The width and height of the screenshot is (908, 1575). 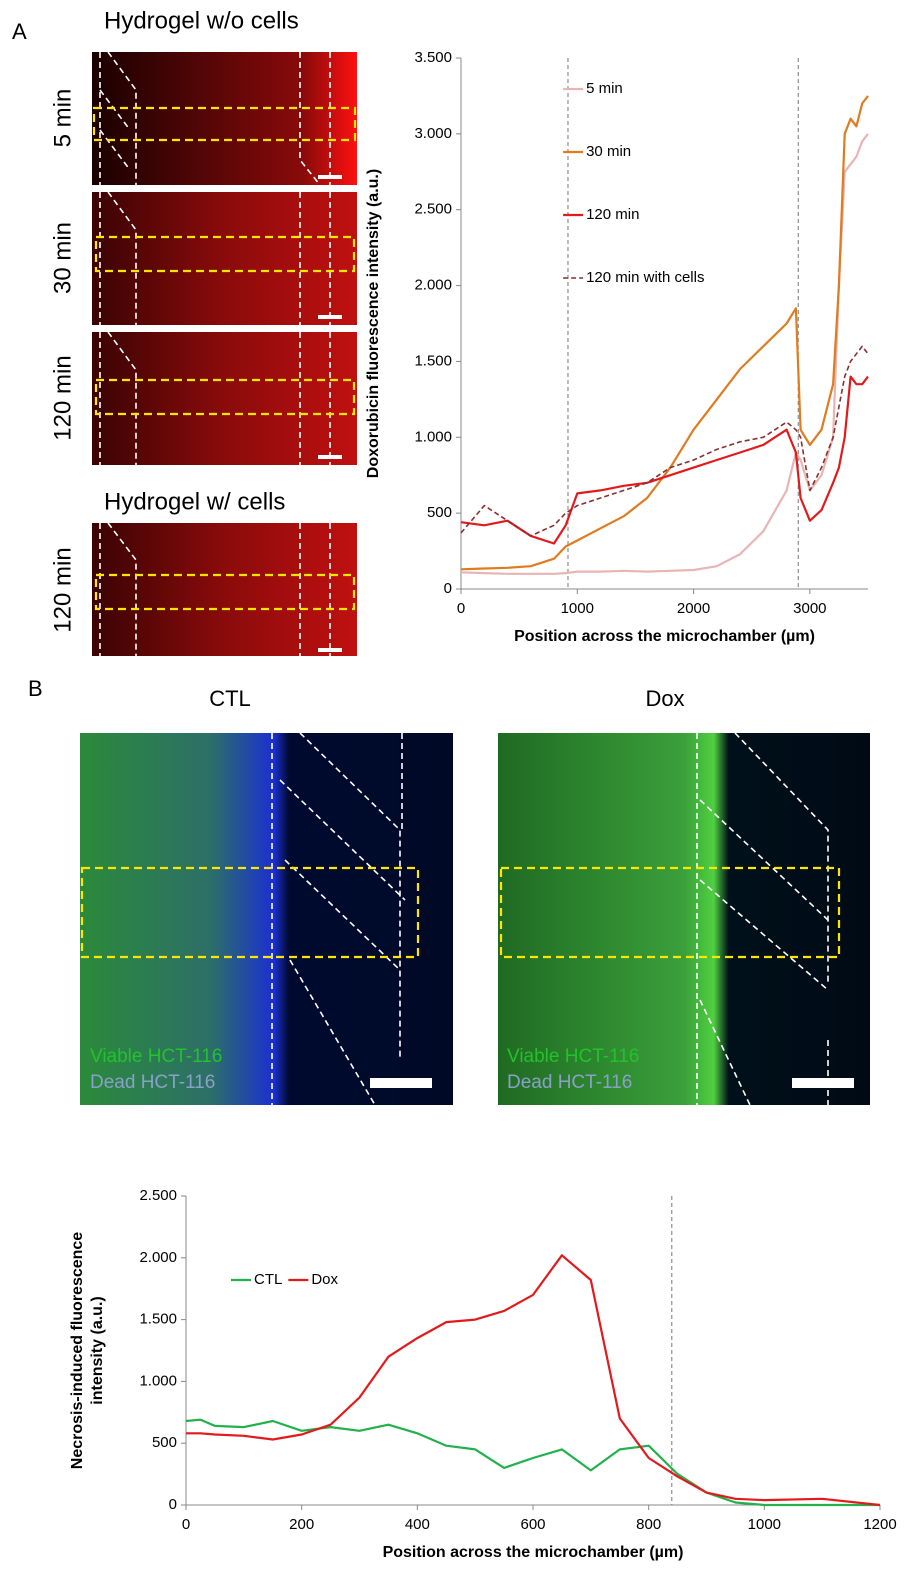 I want to click on legend-label: CTL, so click(x=268, y=1279).